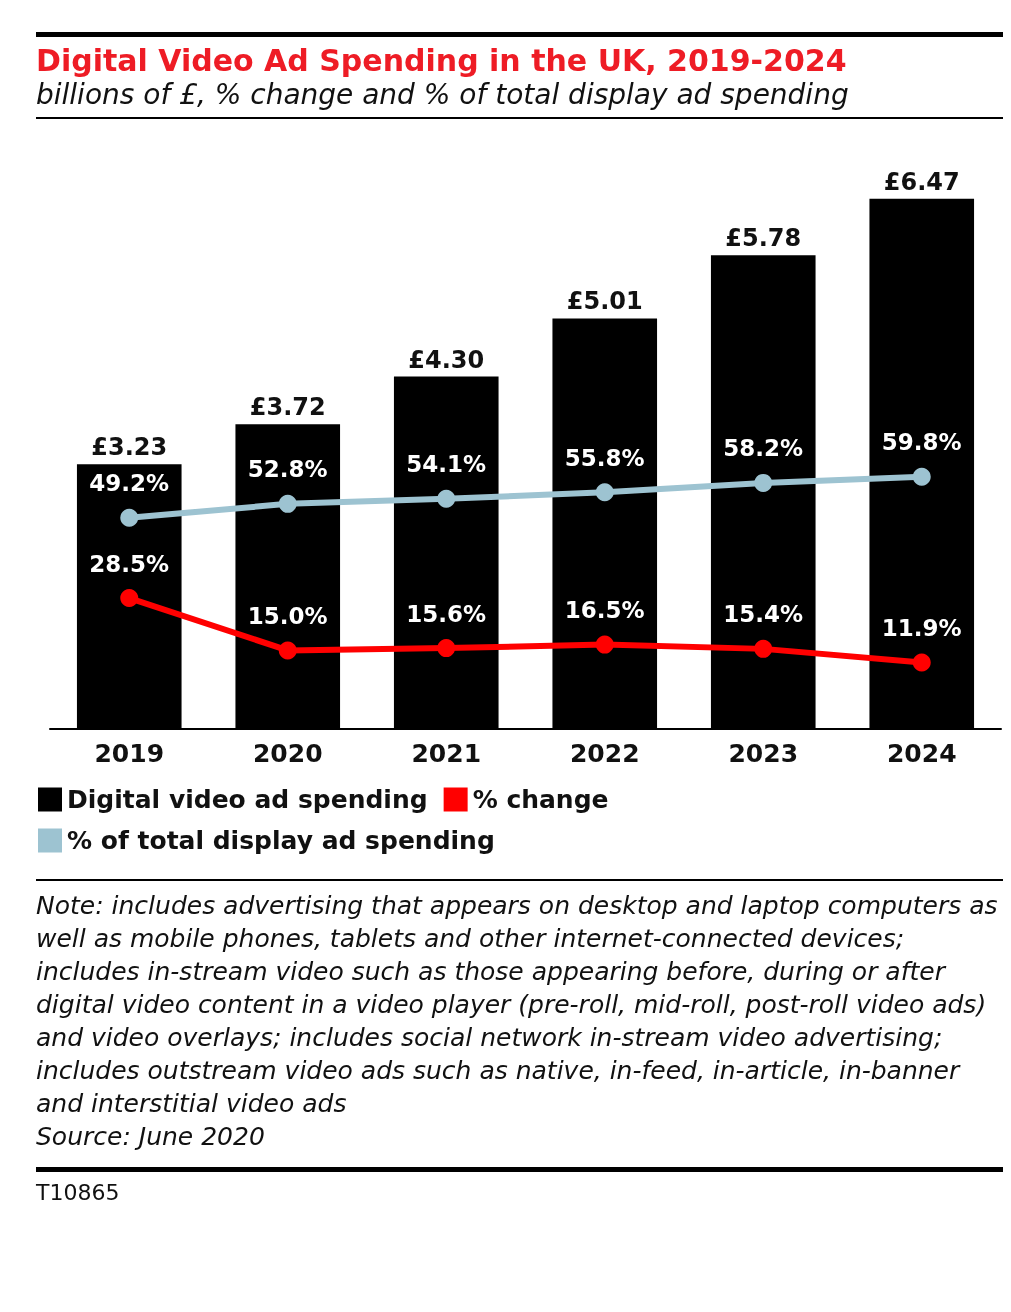  What do you see at coordinates (446, 464) in the screenshot?
I see `data-label: 54.1%` at bounding box center [446, 464].